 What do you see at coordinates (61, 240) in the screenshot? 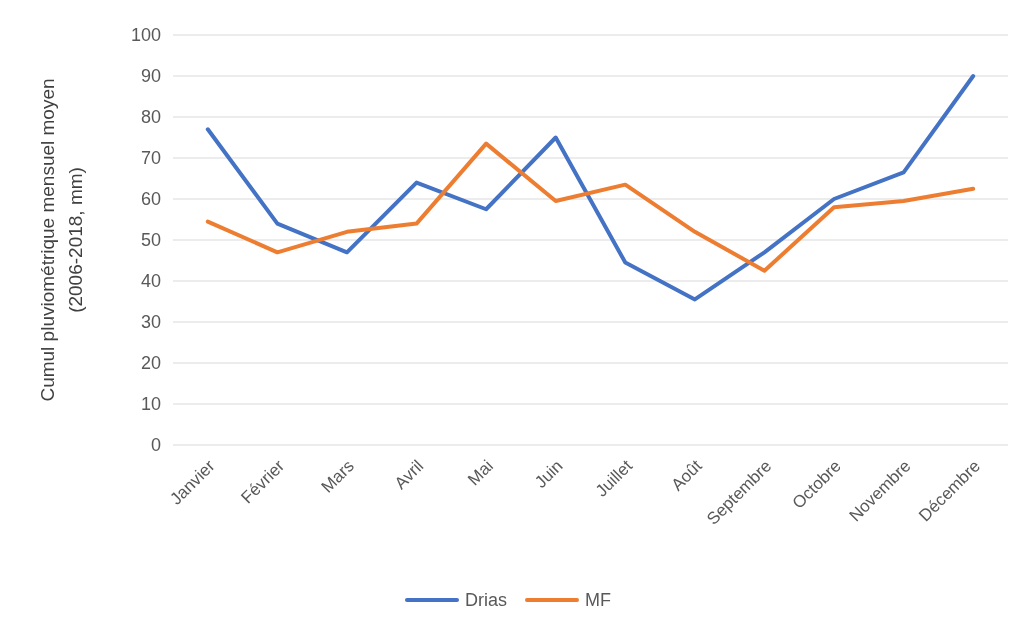
I see `y-axis-title: Cumul pluviométrique mensuel moyen (2006-2018, mm)` at bounding box center [61, 240].